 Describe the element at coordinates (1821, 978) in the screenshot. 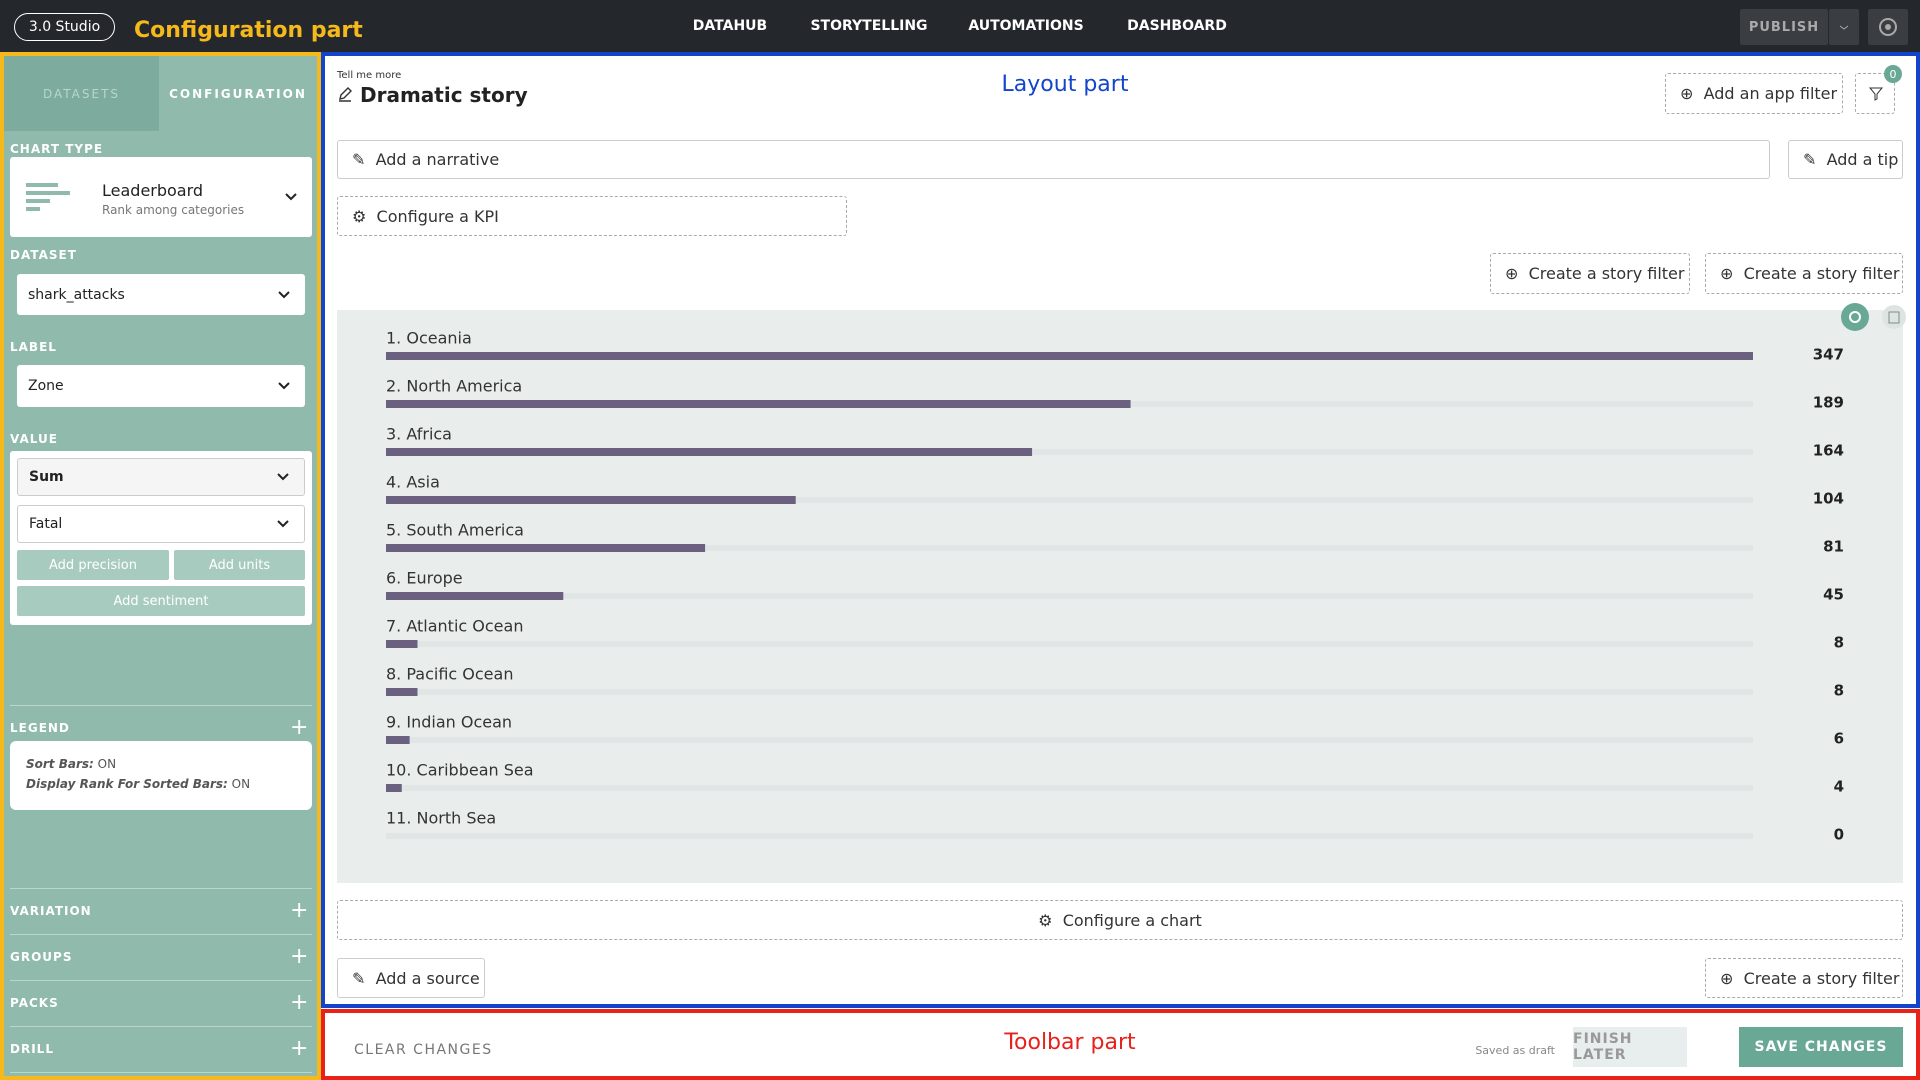

I see `label: Create a story filter` at that location.